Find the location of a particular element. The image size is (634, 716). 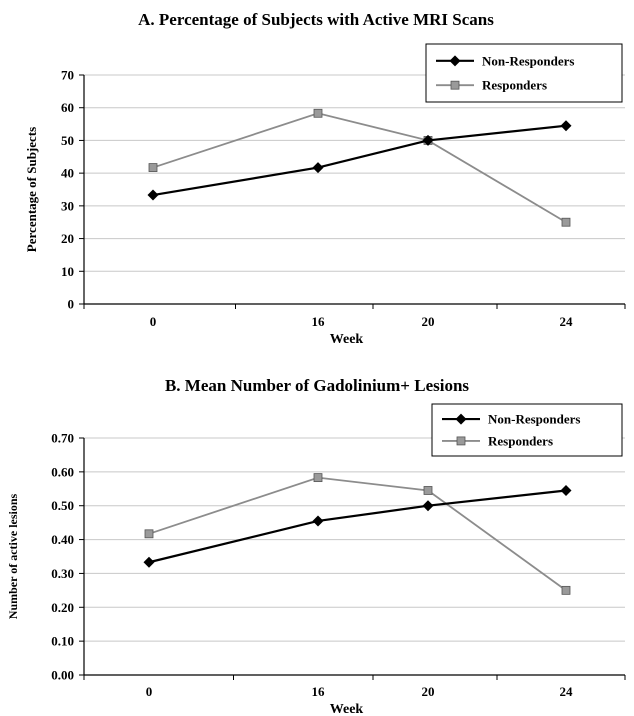

y-tick-label: 20 is located at coordinates (67, 238).